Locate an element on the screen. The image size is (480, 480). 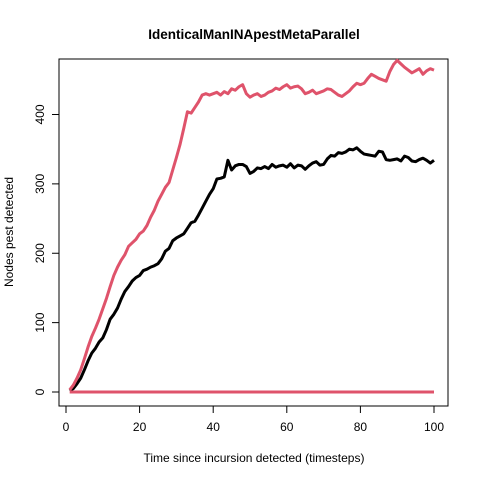
x-tick-label: 20 is located at coordinates (140, 427).